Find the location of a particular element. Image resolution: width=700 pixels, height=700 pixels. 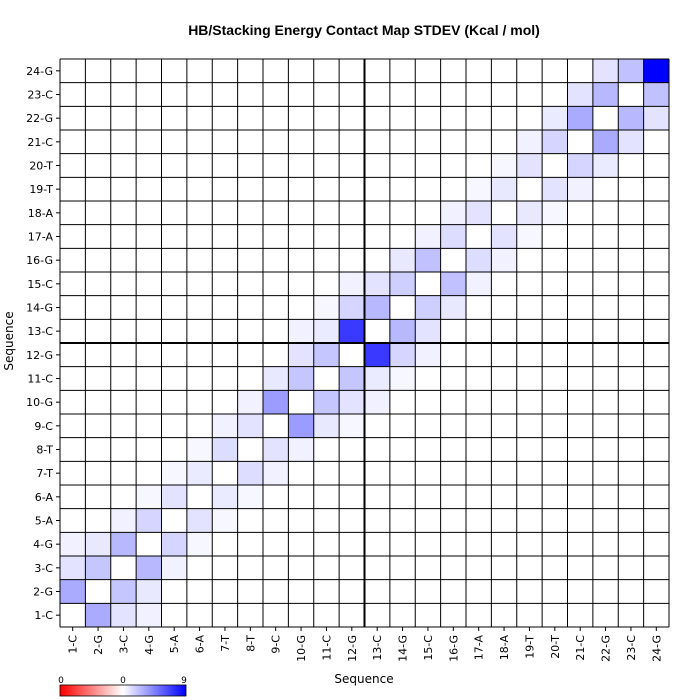

x-tick-label: 24-G is located at coordinates (656, 648).